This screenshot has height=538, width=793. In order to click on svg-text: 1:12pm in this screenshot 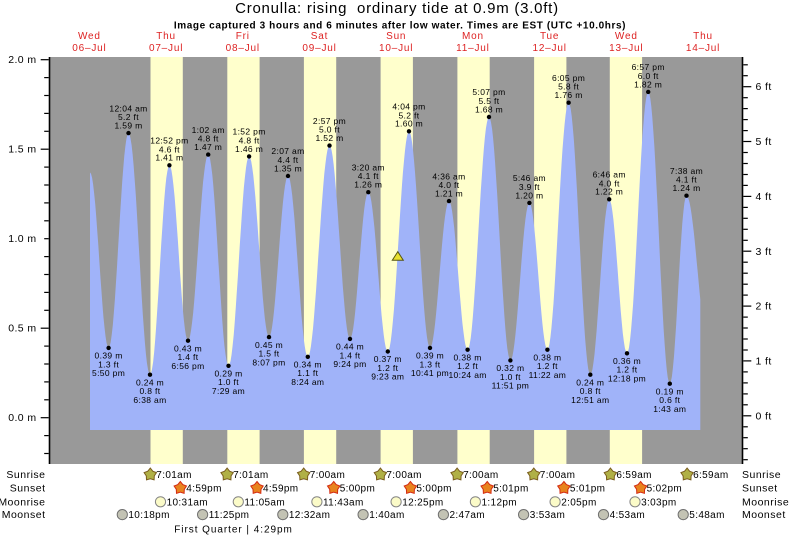, I will do `click(499, 502)`.